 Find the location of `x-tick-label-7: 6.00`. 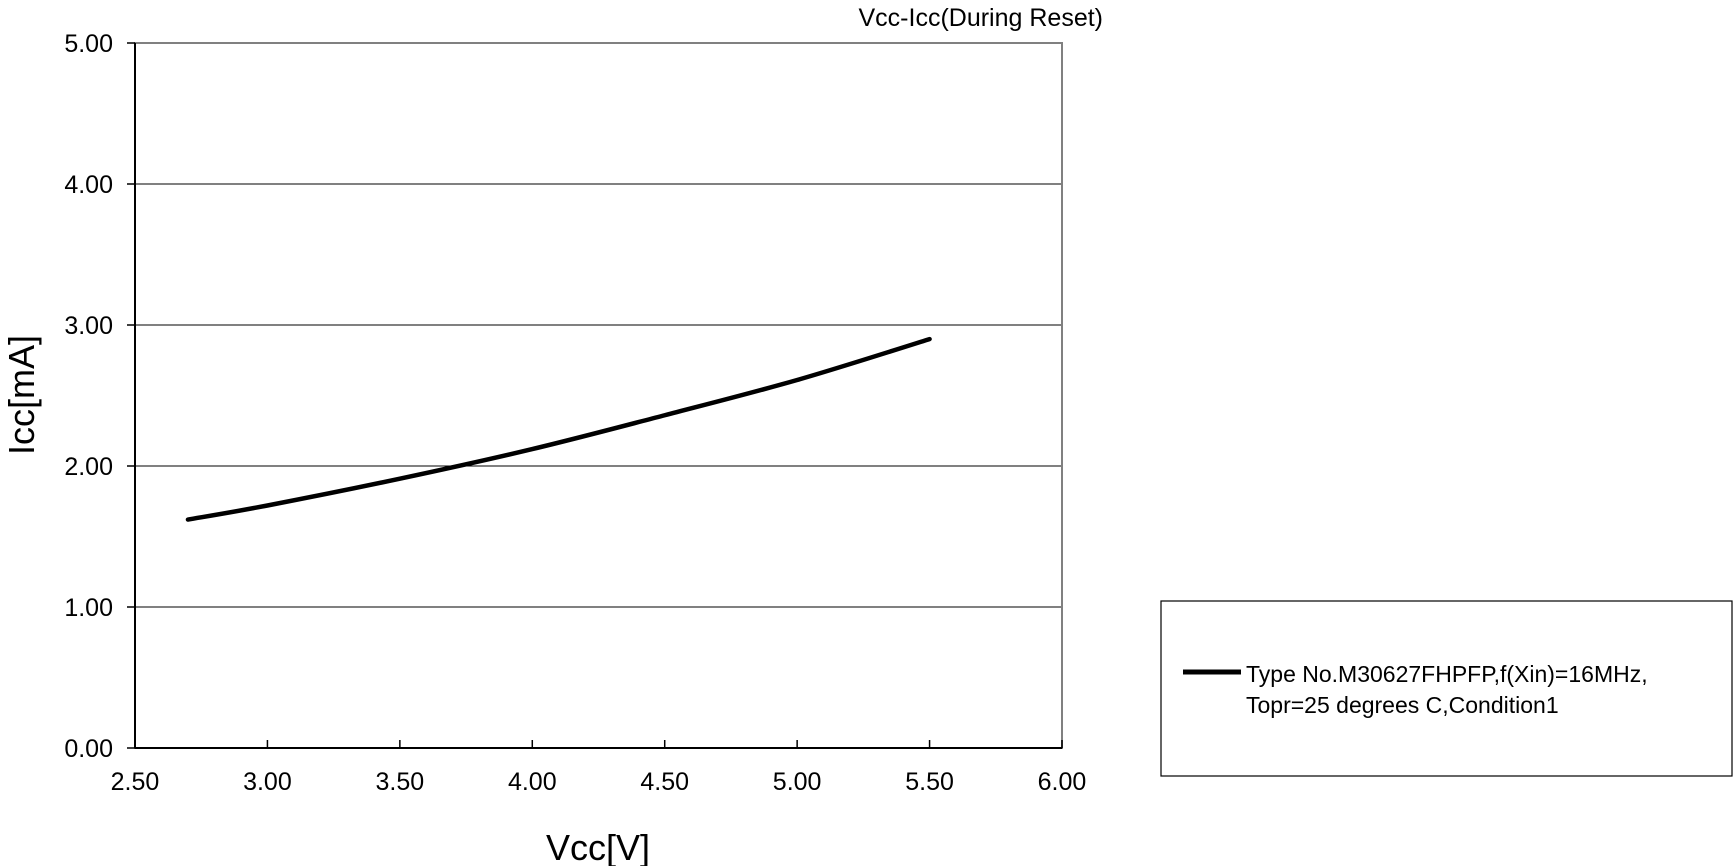

x-tick-label-7: 6.00 is located at coordinates (1062, 782).